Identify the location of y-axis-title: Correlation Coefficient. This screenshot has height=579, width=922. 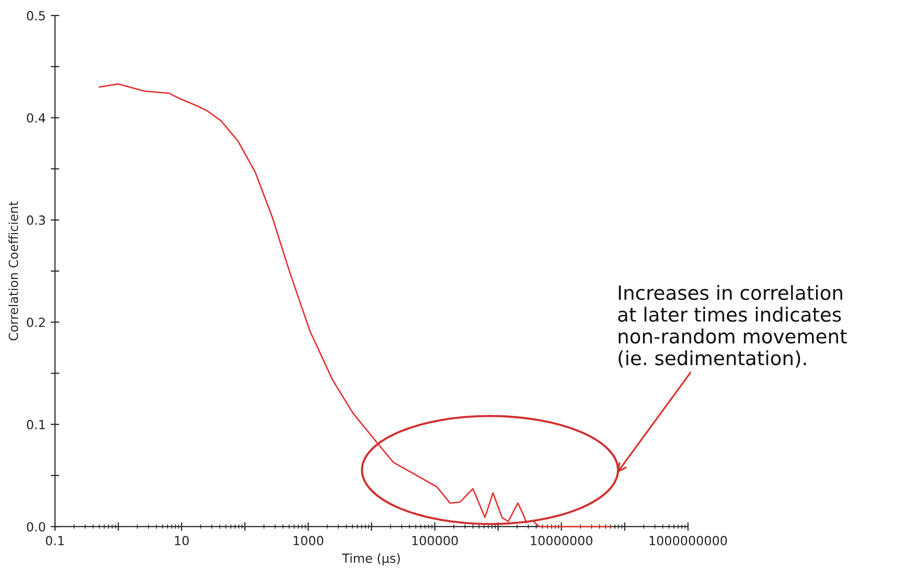
(13, 270).